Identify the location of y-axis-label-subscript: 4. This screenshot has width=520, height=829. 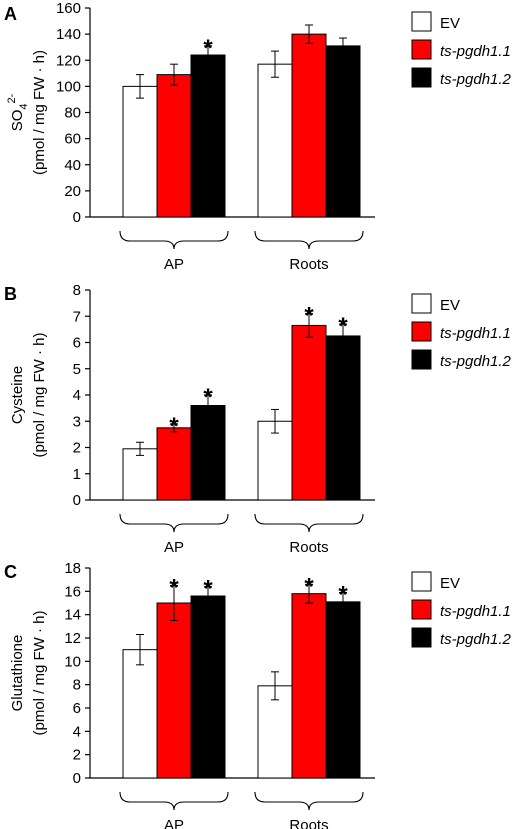
(24, 106).